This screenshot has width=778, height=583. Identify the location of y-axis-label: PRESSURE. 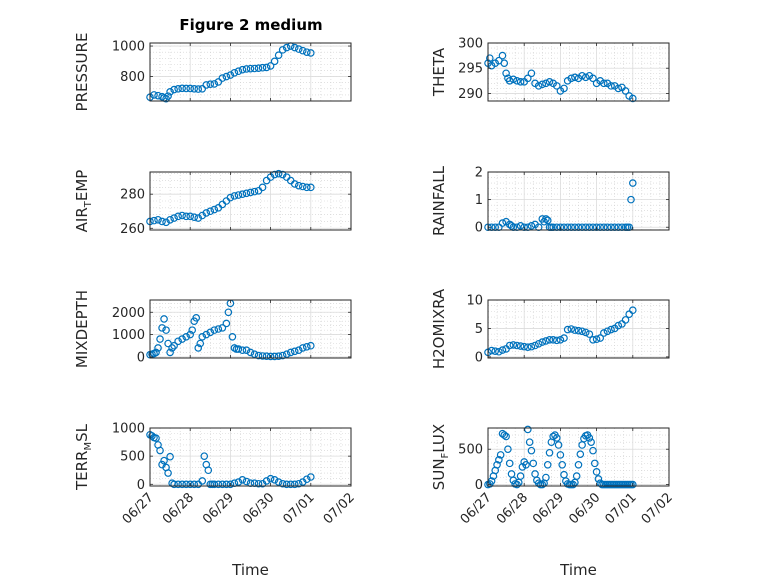
(82, 72).